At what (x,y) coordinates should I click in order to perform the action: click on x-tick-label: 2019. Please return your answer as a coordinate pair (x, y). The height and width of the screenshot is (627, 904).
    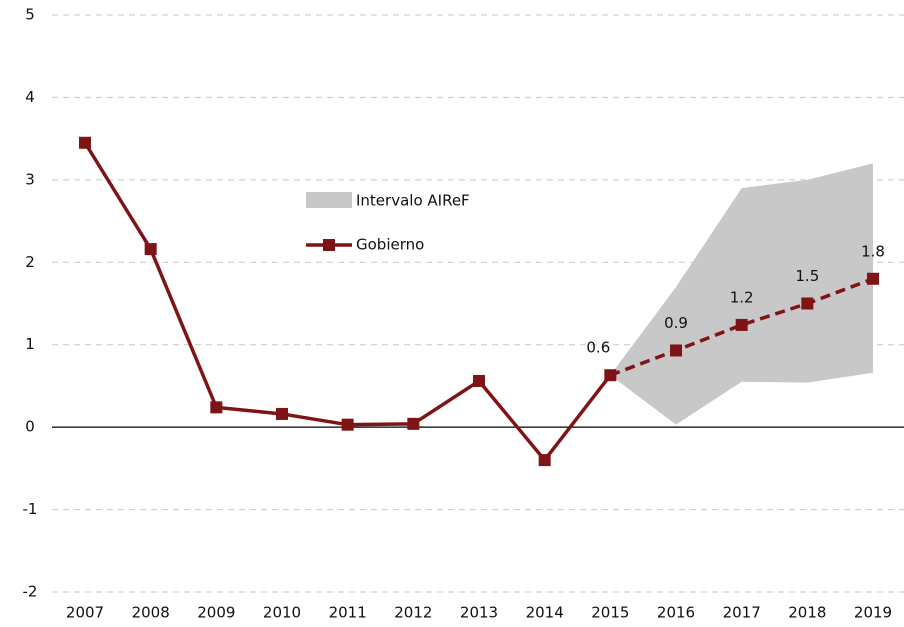
    Looking at the image, I should click on (873, 613).